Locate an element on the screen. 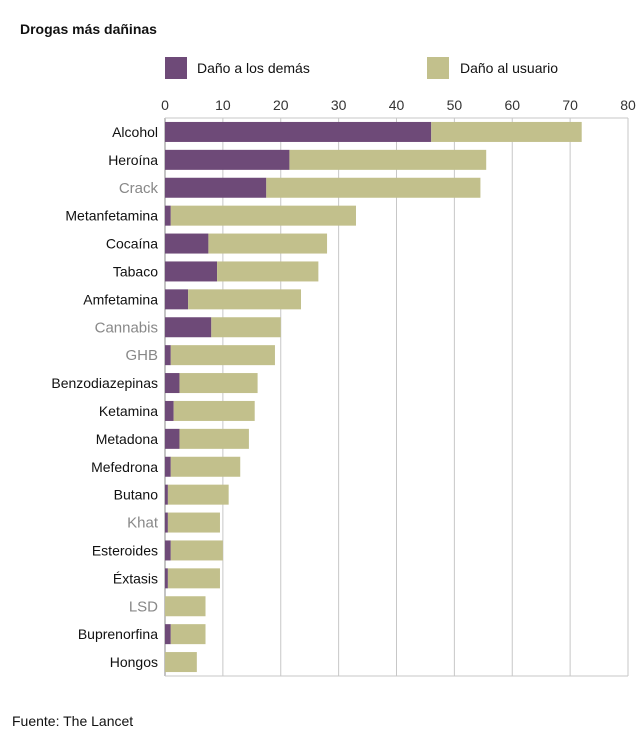 The width and height of the screenshot is (640, 742). category-label-ketamina: Ketamina is located at coordinates (128, 411).